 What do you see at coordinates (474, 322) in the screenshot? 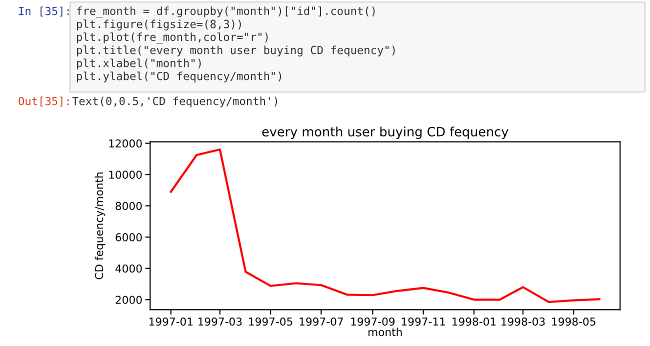
I see `x-tick-label: 1998-01` at bounding box center [474, 322].